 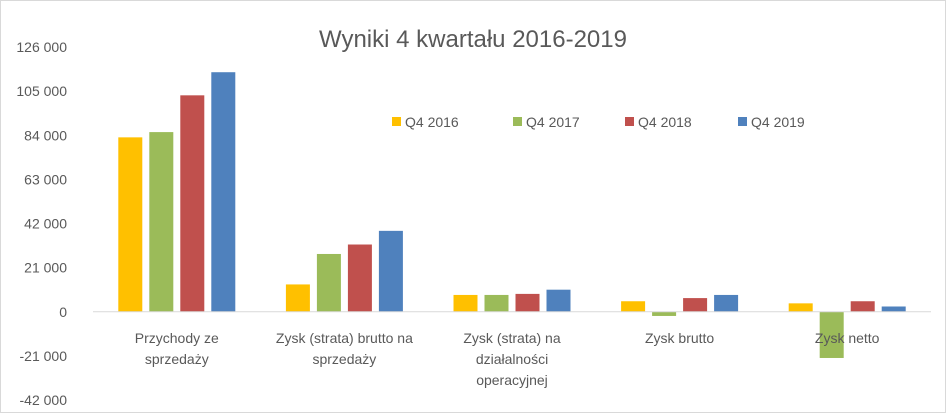 What do you see at coordinates (344, 348) in the screenshot?
I see `category-label: Zysk (strata) brutto na sprzedaży` at bounding box center [344, 348].